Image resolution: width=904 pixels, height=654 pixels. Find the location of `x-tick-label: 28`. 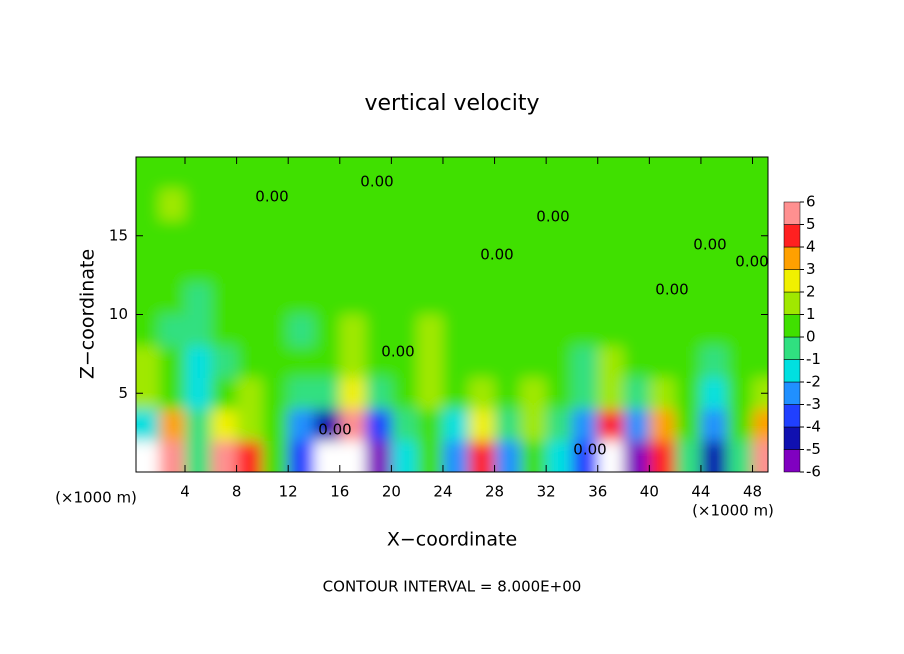

x-tick-label: 28 is located at coordinates (494, 492).